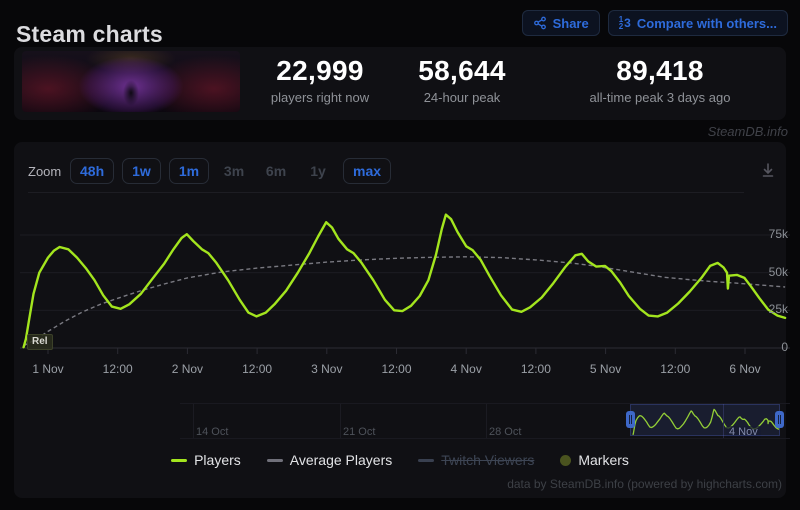  What do you see at coordinates (603, 460) in the screenshot?
I see `legend-label: Markers` at bounding box center [603, 460].